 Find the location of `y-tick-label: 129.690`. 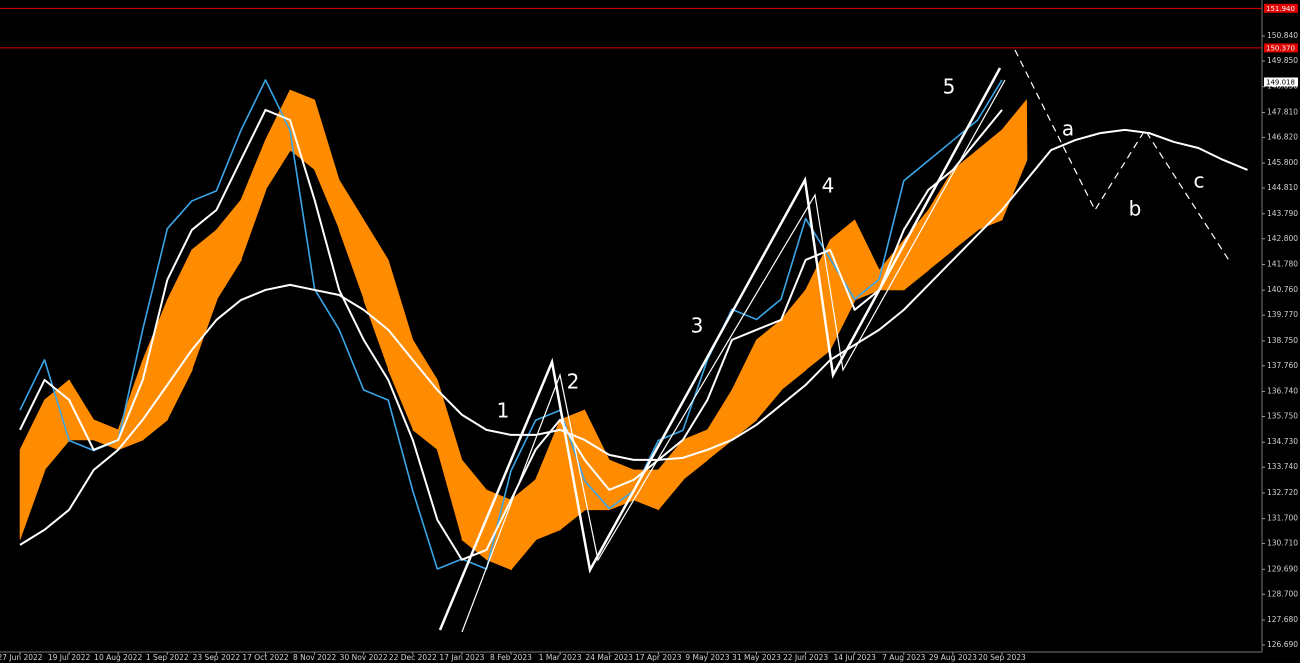

y-tick-label: 129.690 is located at coordinates (1282, 568).